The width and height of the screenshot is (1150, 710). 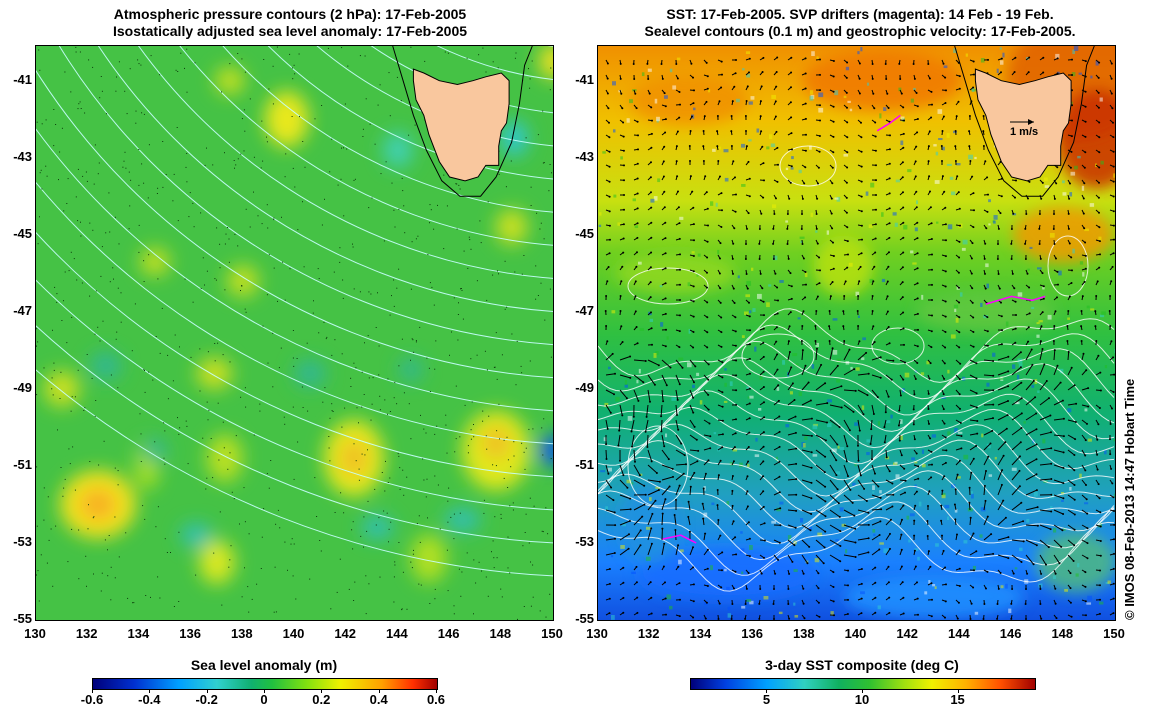 What do you see at coordinates (658, 466) in the screenshot?
I see `sealevel-eddy-contour` at bounding box center [658, 466].